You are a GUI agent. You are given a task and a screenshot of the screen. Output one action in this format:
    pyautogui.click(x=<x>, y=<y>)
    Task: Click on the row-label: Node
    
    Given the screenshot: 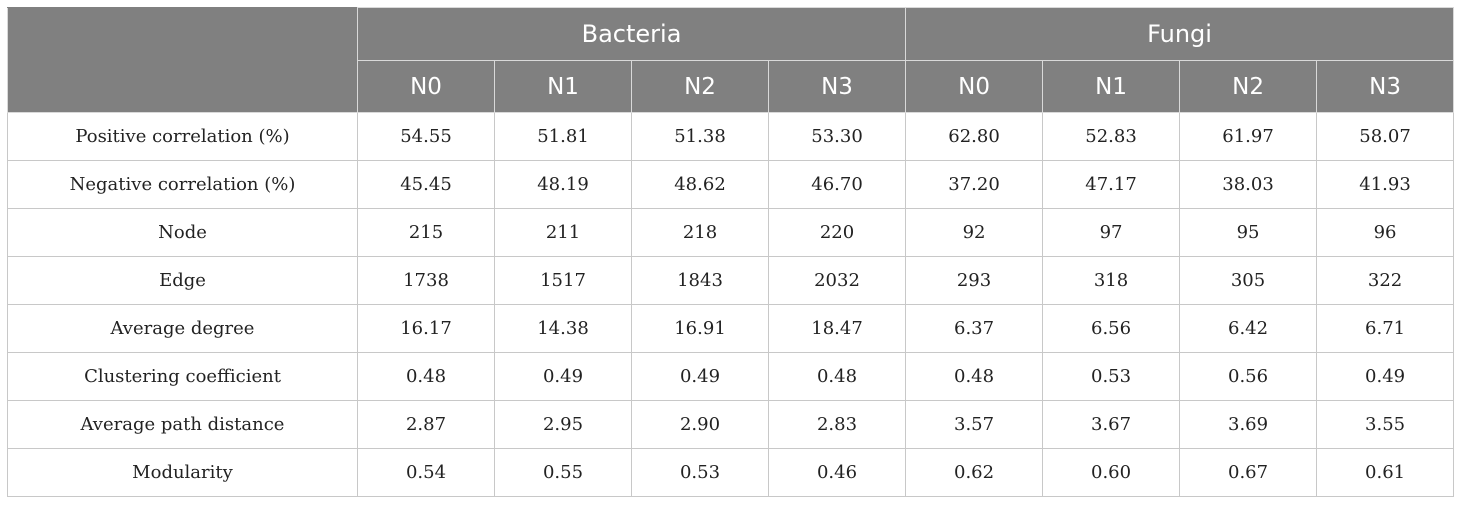 What is the action you would take?
    pyautogui.click(x=182, y=232)
    